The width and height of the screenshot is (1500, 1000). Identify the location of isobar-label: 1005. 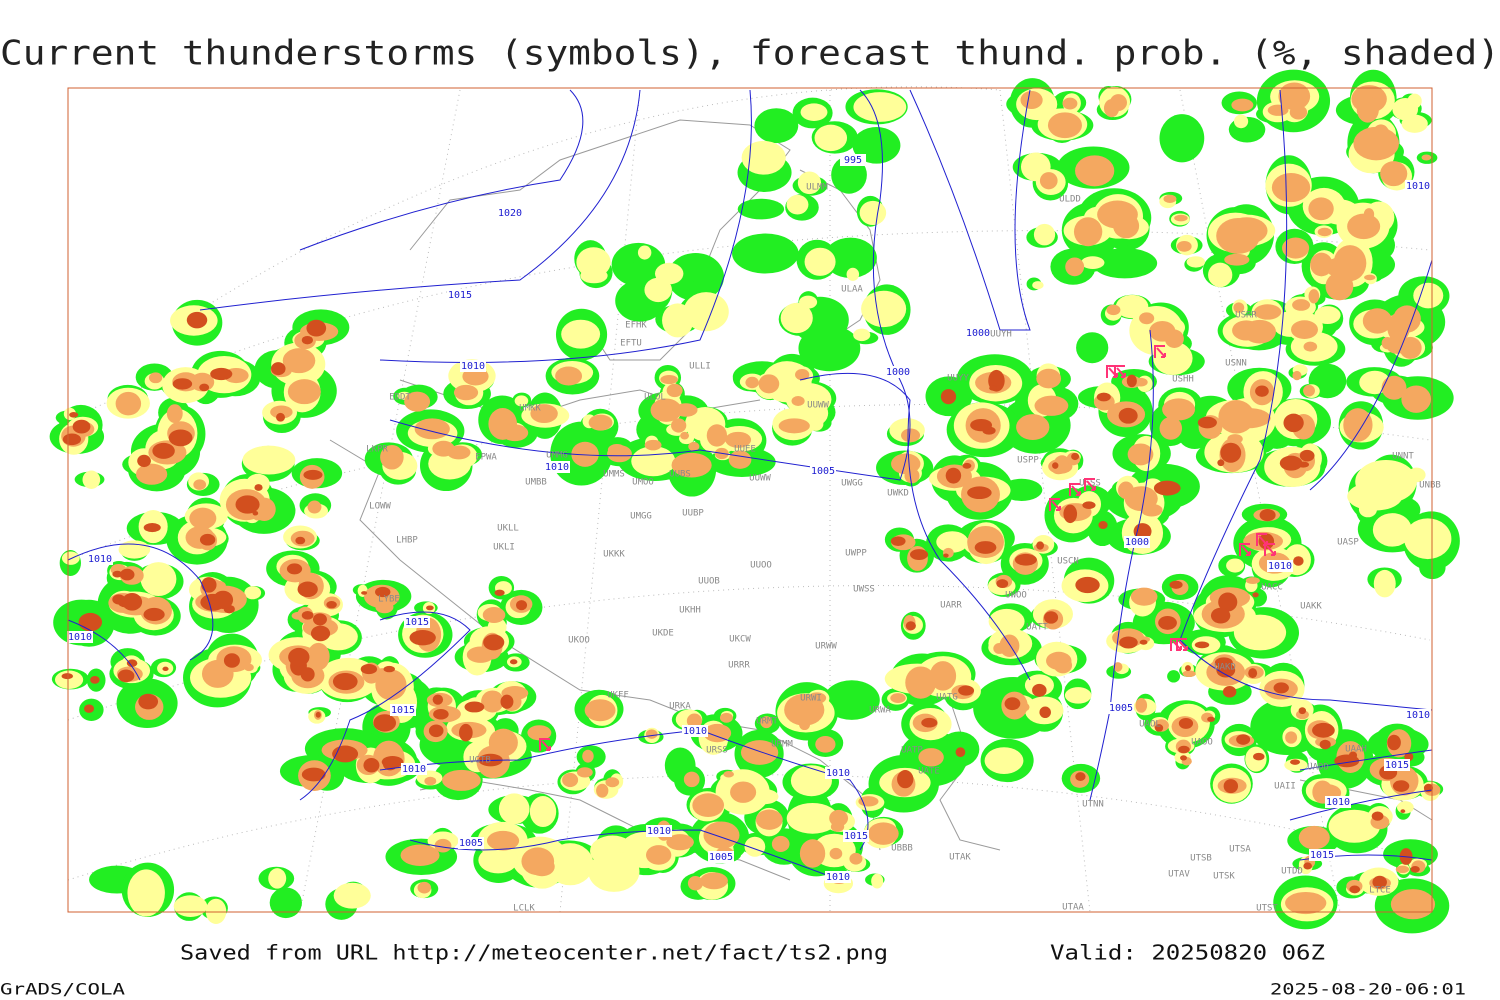
(721, 857).